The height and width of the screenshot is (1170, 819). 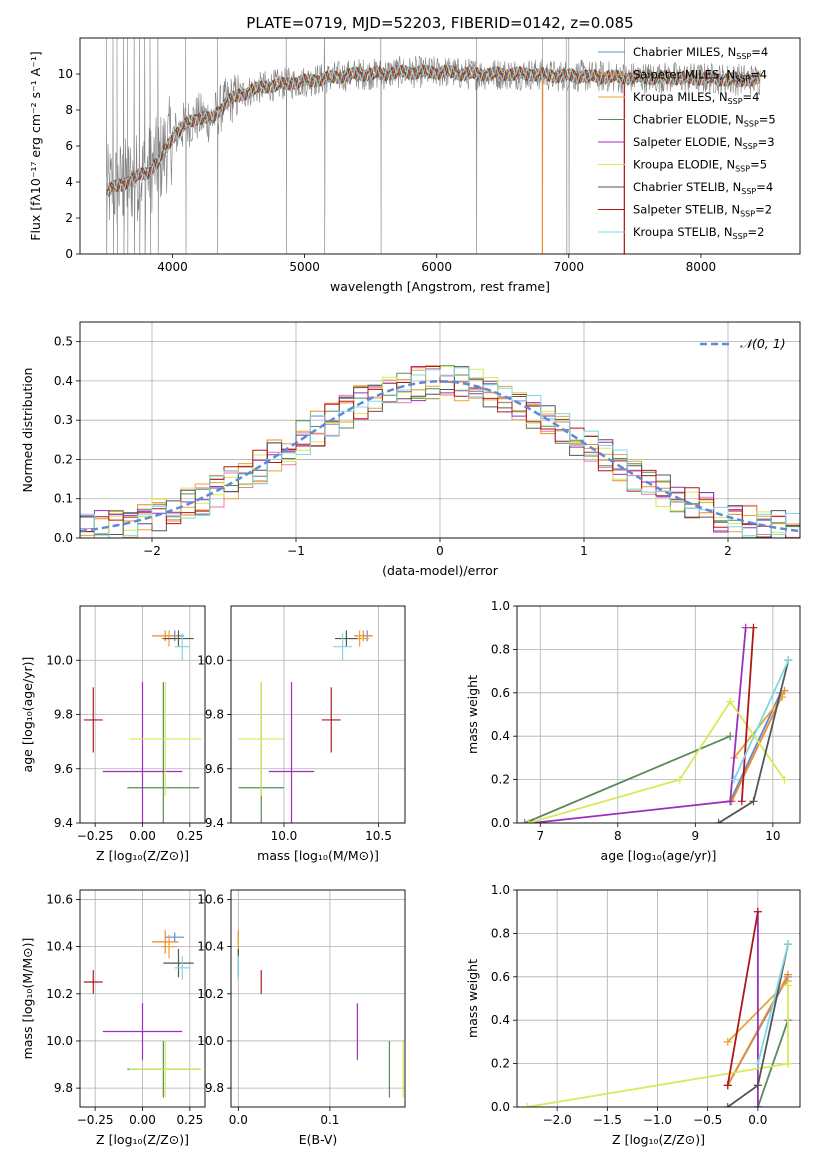 What do you see at coordinates (142, 1014) in the screenshot?
I see `mass_vs_Z-plot-area` at bounding box center [142, 1014].